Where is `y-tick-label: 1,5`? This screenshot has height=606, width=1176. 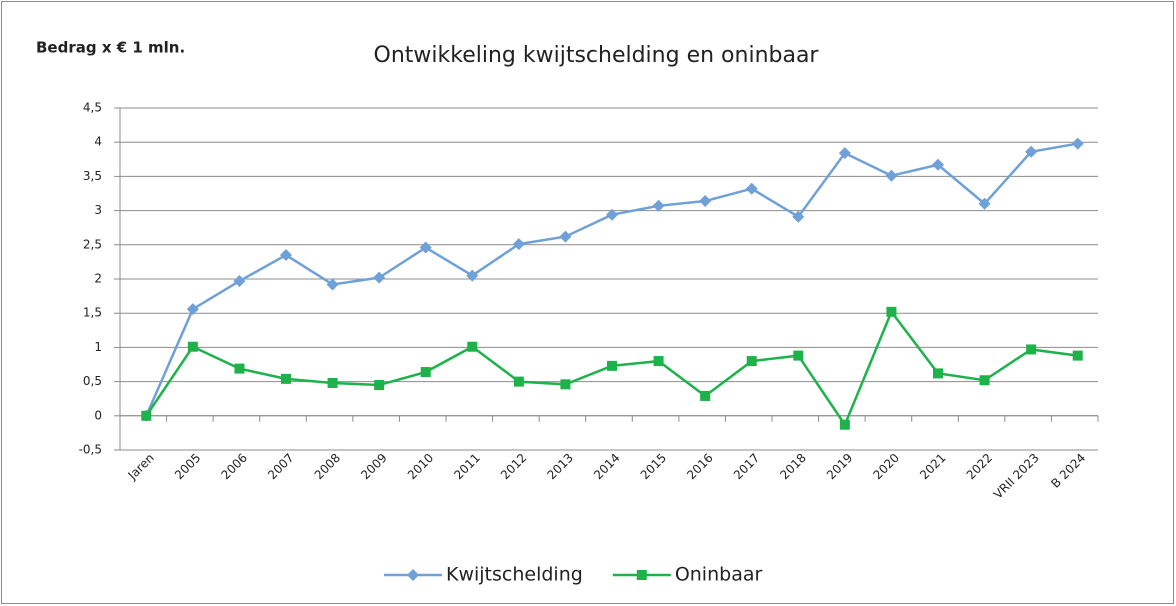
y-tick-label: 1,5 is located at coordinates (92, 313).